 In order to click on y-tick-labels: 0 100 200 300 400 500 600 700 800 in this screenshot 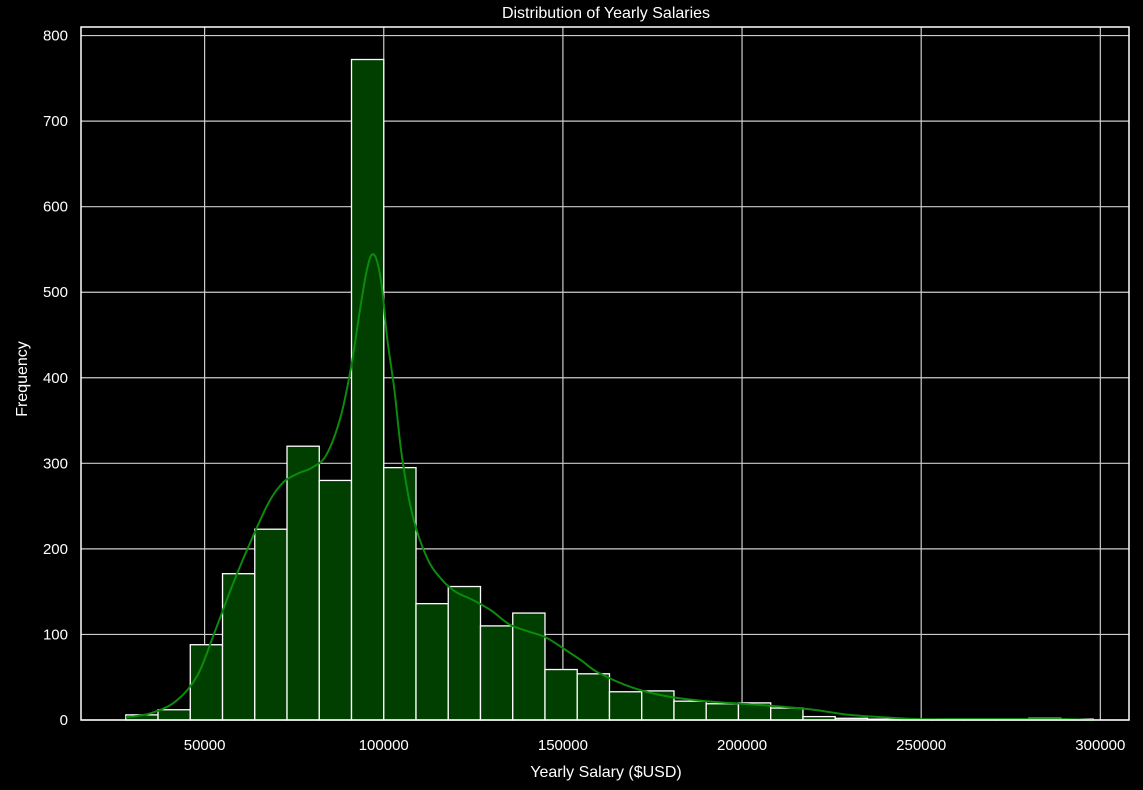, I will do `click(55, 378)`.